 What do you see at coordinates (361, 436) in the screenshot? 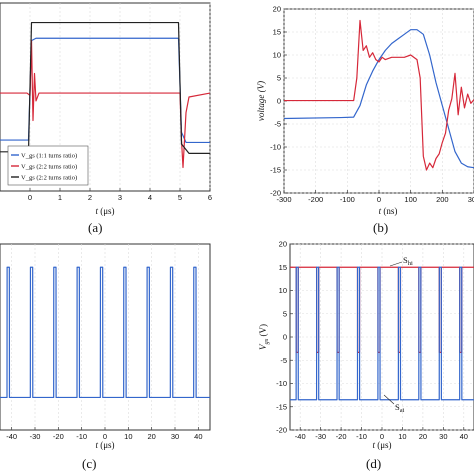
I see `panel-d-xtick-label: -10` at bounding box center [361, 436].